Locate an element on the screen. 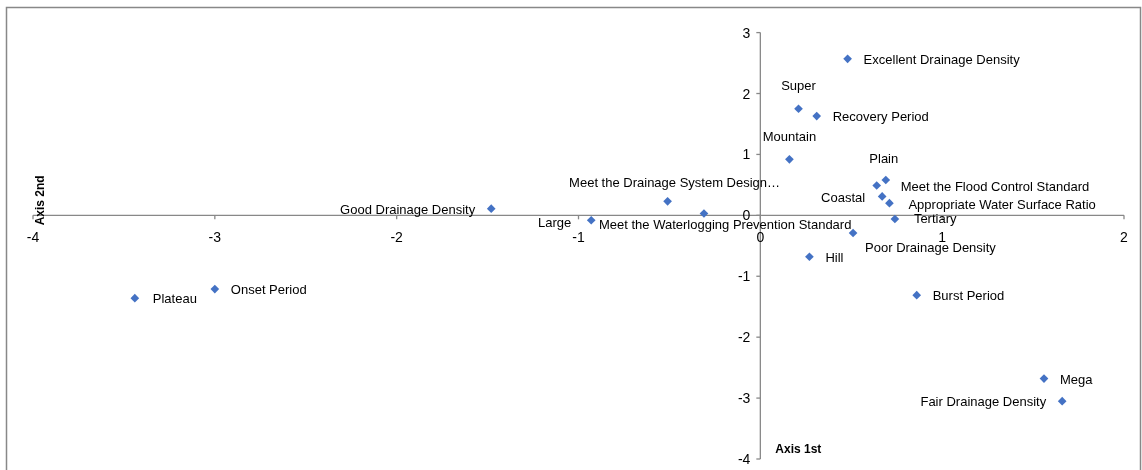 The image size is (1142, 470). x-tick-label: -3 is located at coordinates (215, 237).